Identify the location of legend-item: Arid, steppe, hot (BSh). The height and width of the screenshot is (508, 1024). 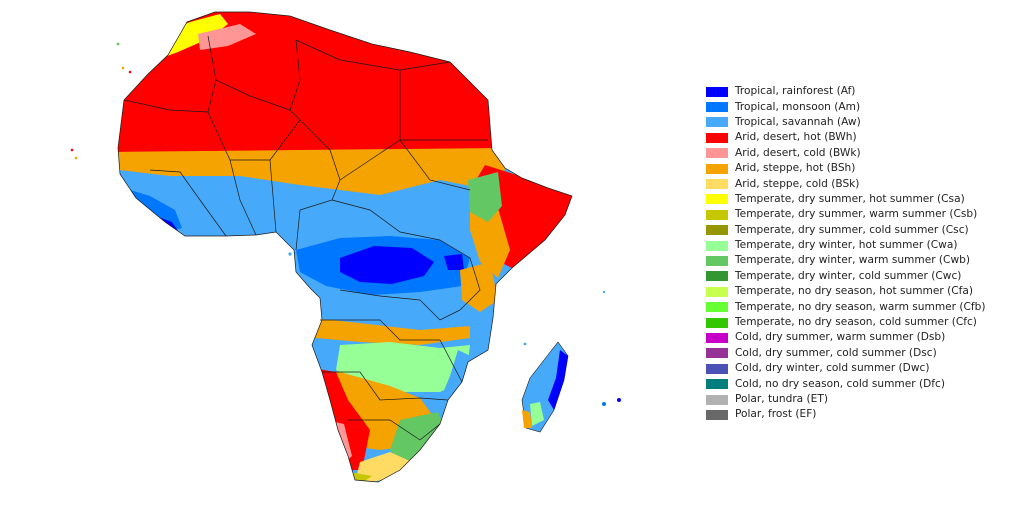
(861, 168).